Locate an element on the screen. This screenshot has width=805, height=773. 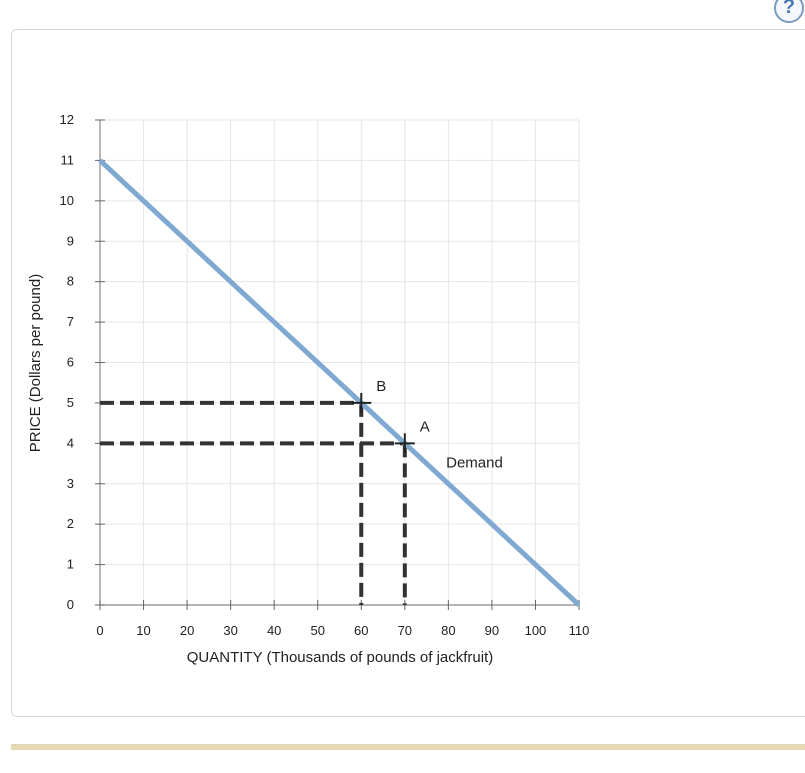
y-tick-label: 11 is located at coordinates (68, 159).